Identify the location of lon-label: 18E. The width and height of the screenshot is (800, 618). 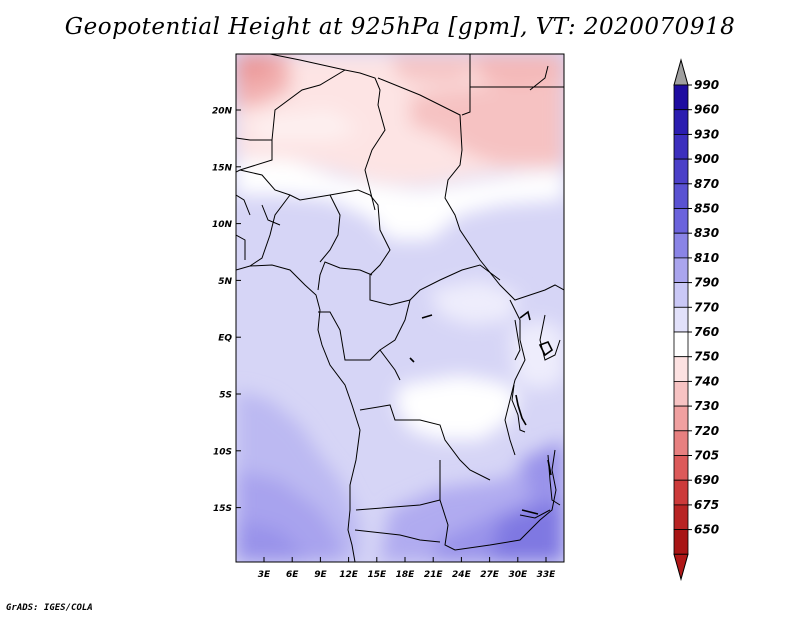
(406, 575).